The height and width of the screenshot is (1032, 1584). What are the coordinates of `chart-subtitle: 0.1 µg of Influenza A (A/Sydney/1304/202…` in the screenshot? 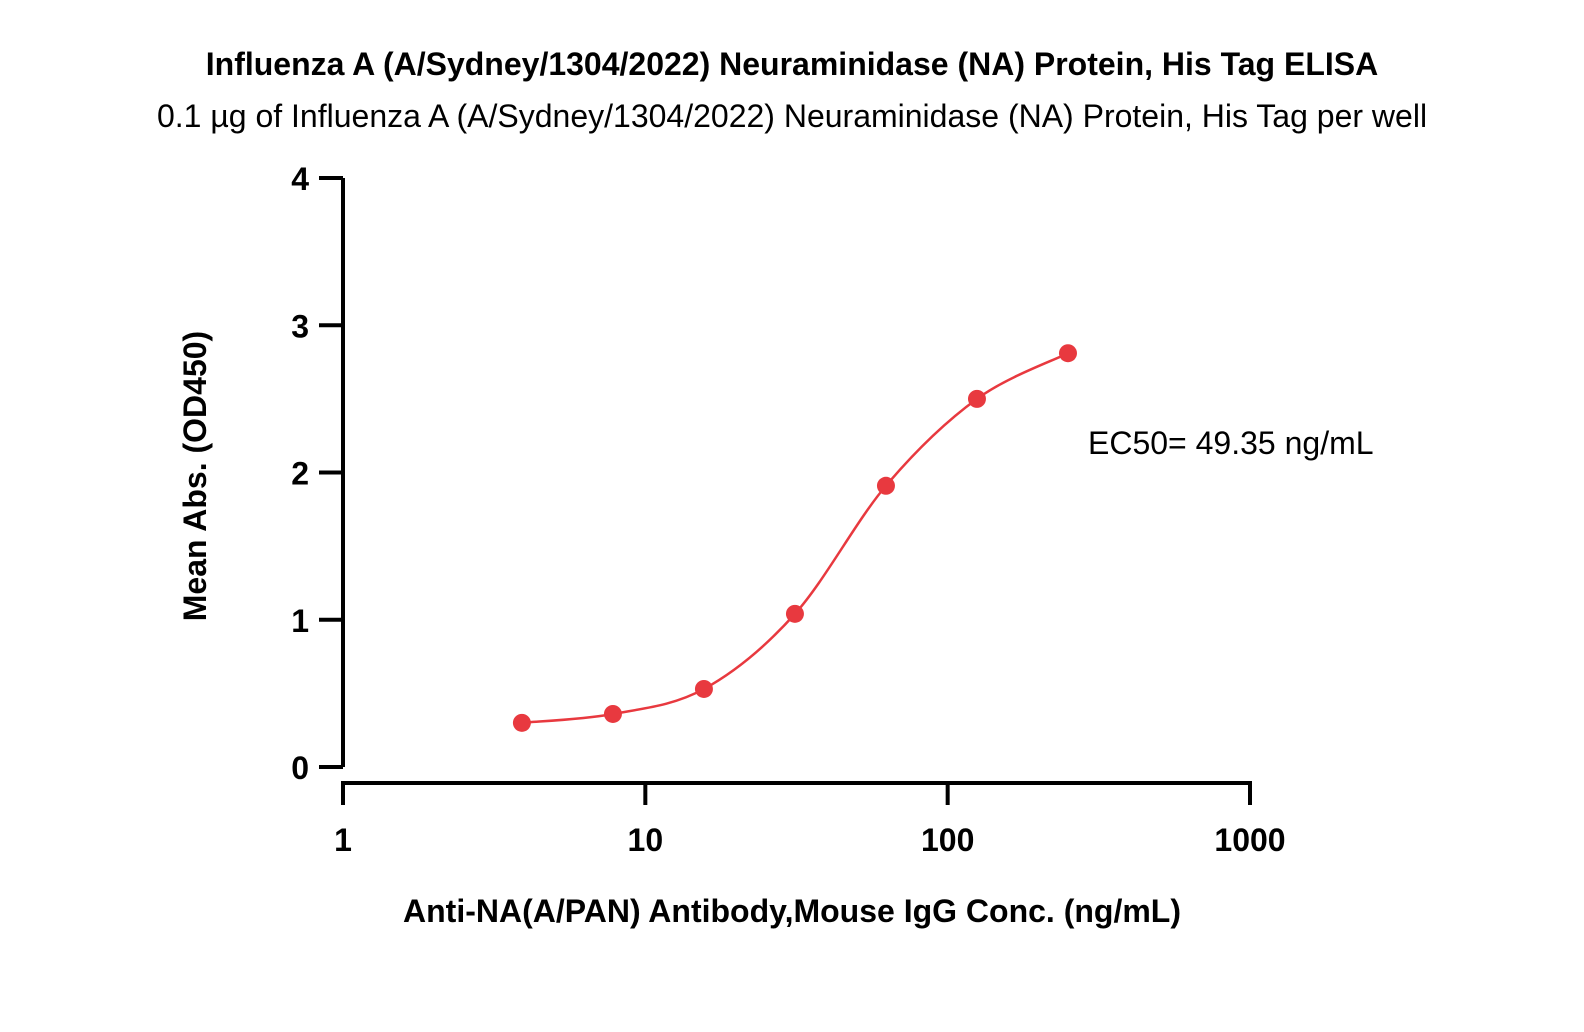 It's located at (792, 116).